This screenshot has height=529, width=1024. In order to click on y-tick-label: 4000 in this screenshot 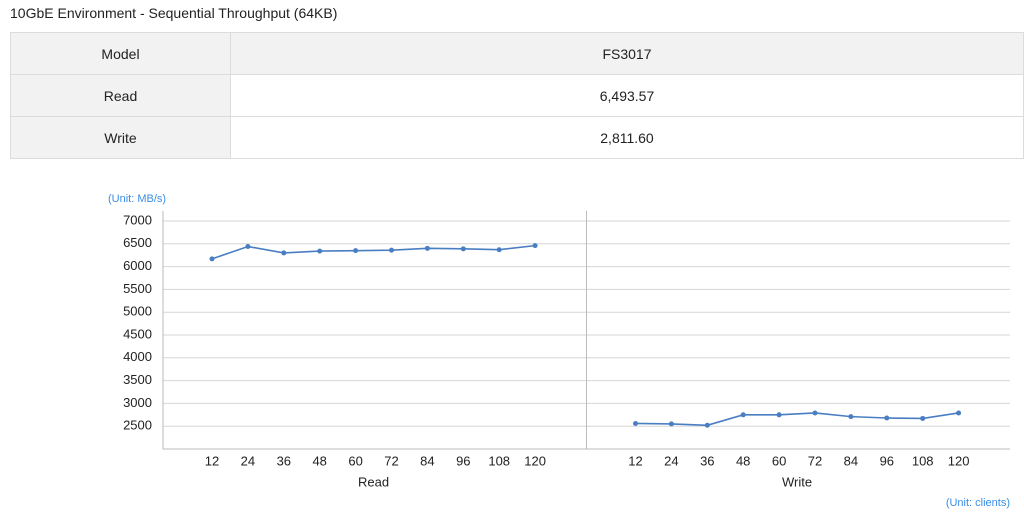, I will do `click(137, 356)`.